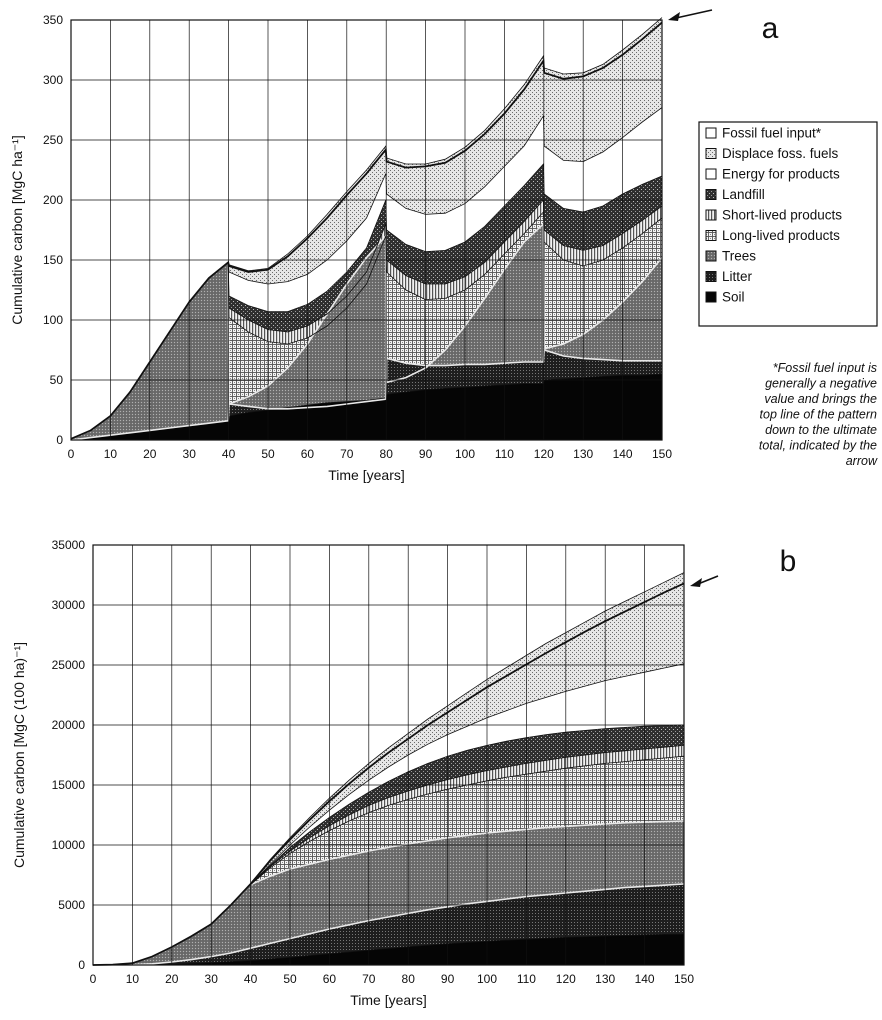 The image size is (882, 1020). Describe the element at coordinates (71, 905) in the screenshot. I see `y-tick-label: 5000` at that location.